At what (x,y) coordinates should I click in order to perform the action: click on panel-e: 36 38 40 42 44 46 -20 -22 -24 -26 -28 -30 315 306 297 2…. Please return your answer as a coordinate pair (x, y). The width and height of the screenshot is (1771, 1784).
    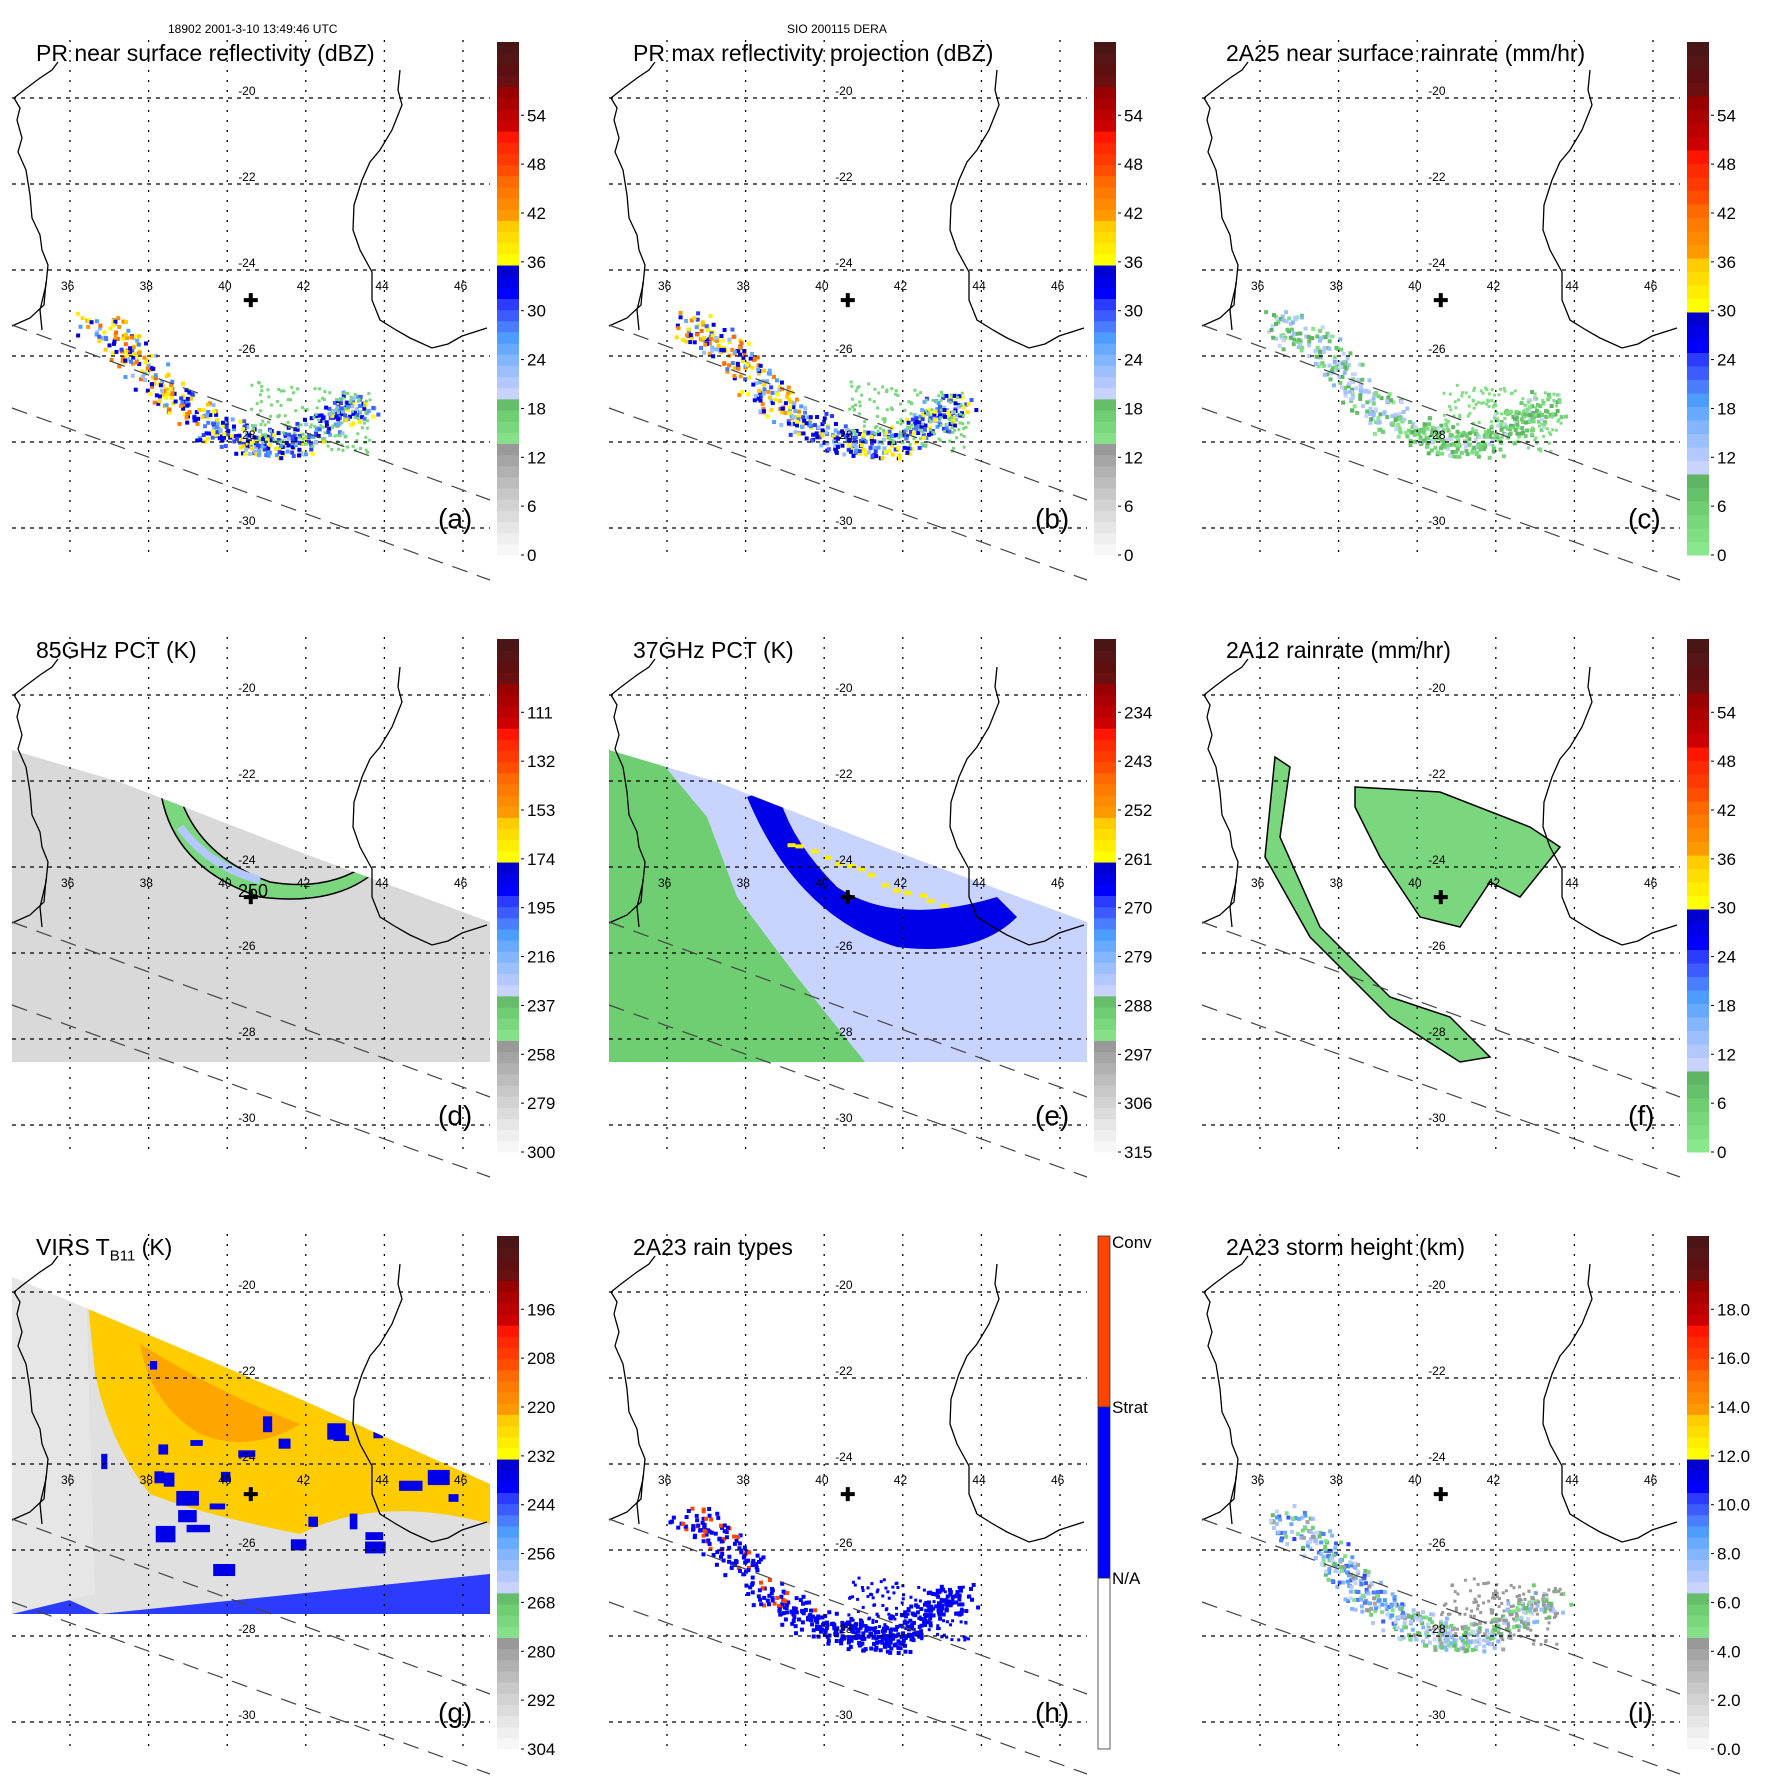
    Looking at the image, I should click on (892, 892).